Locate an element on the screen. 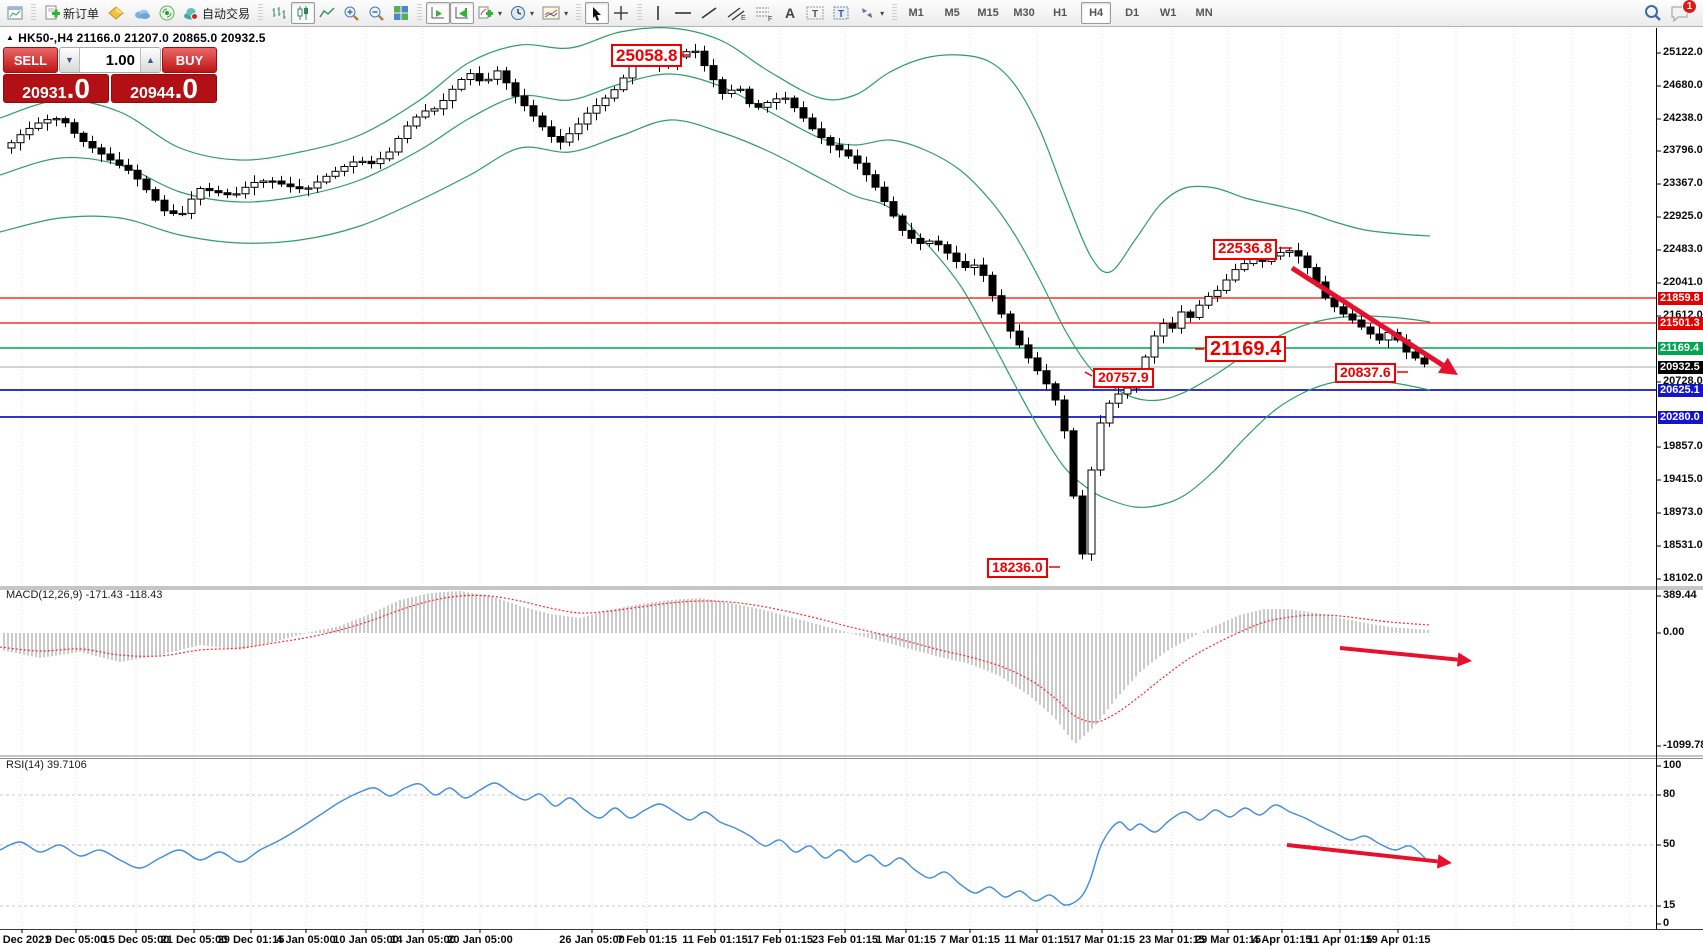 The width and height of the screenshot is (1703, 949). rsi-axis-label: 15 is located at coordinates (1669, 905).